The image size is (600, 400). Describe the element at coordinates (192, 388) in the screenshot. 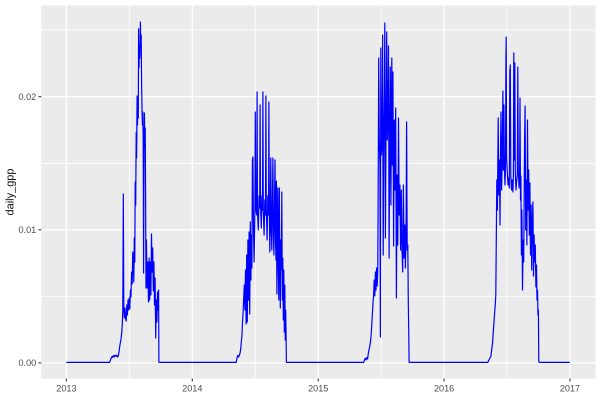

I see `svg-text: 2014` at that location.